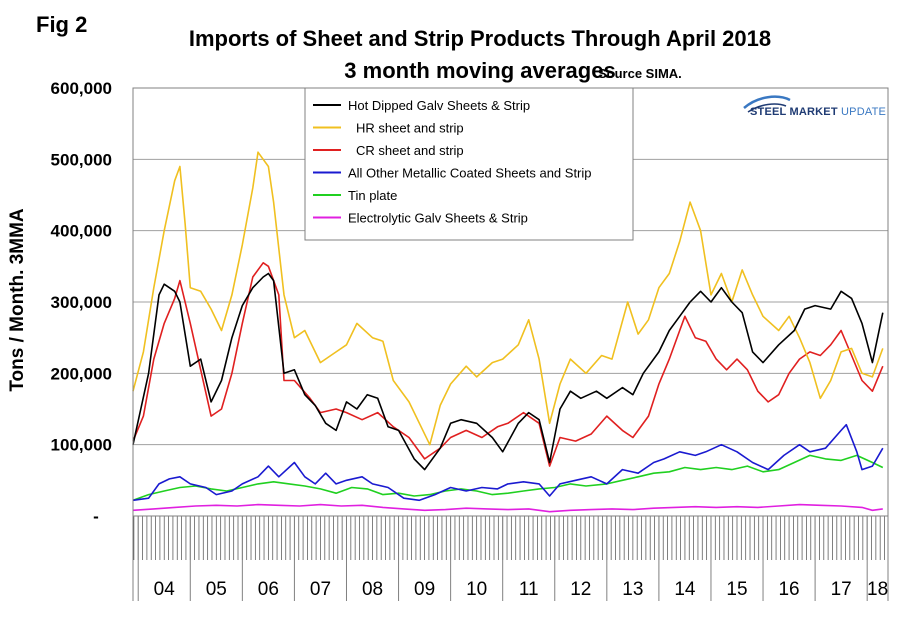  Describe the element at coordinates (476, 589) in the screenshot. I see `x-tick-label: 10` at that location.